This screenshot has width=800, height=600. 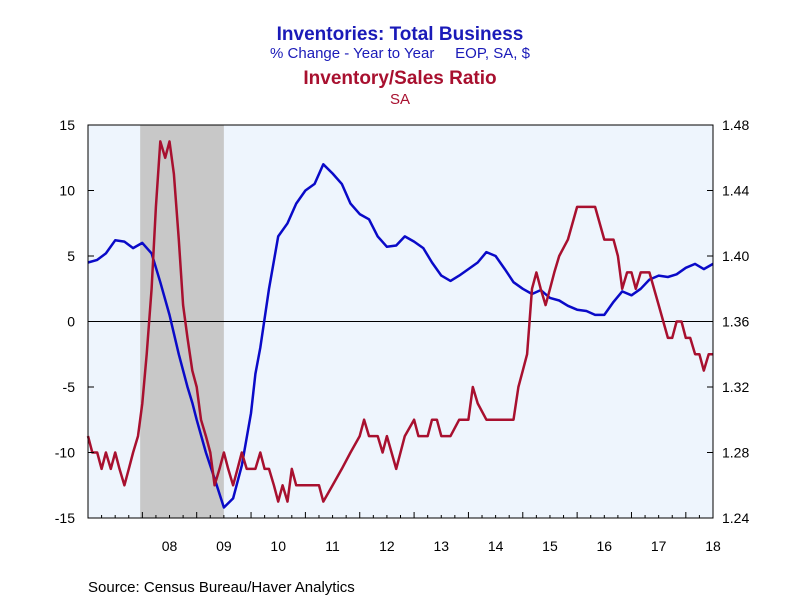 What do you see at coordinates (65, 453) in the screenshot?
I see `y-left-tick-label: -10` at bounding box center [65, 453].